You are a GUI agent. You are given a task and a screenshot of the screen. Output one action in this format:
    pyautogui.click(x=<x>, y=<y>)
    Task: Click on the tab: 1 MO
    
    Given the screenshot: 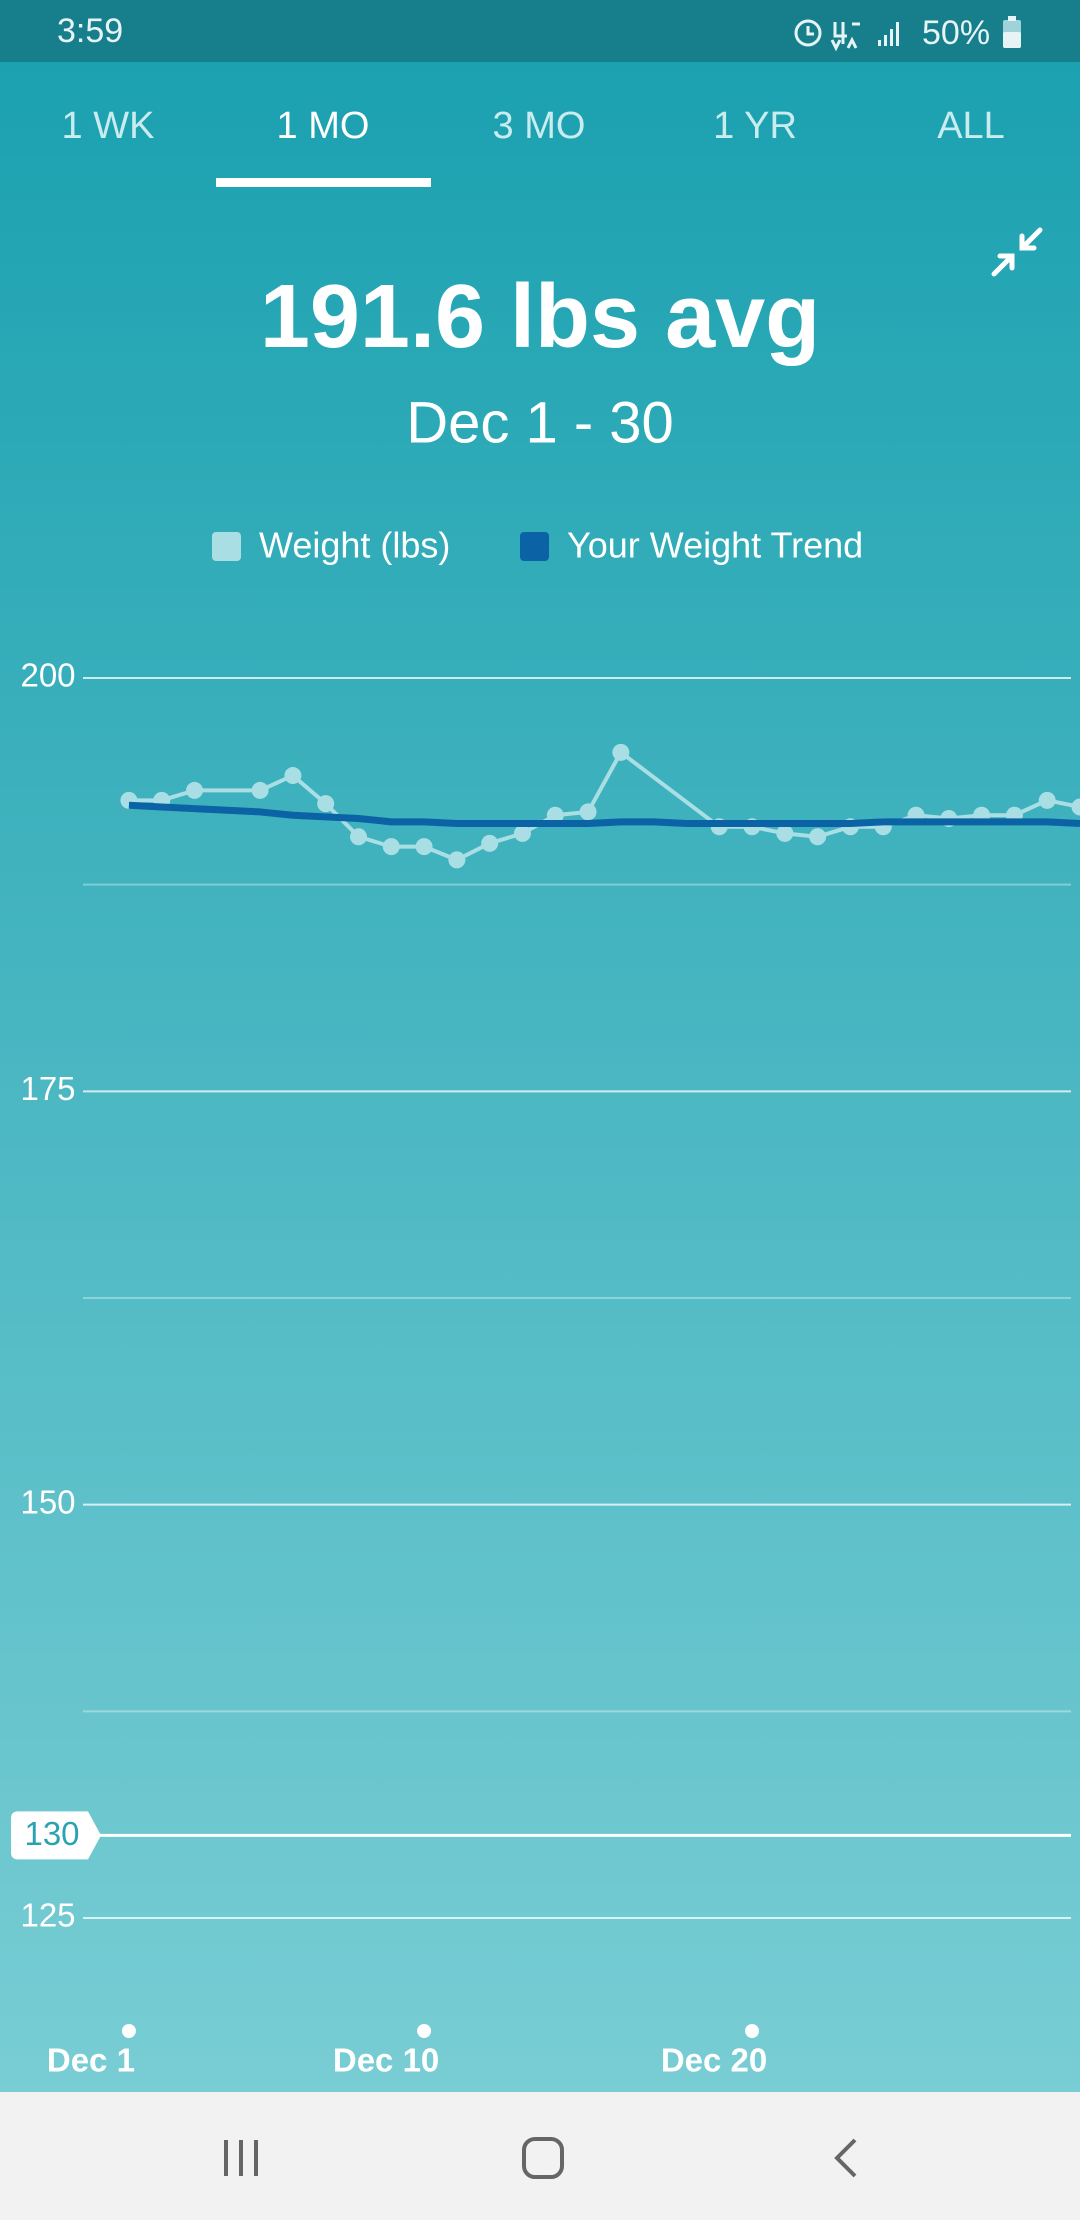 What is the action you would take?
    pyautogui.click(x=323, y=126)
    